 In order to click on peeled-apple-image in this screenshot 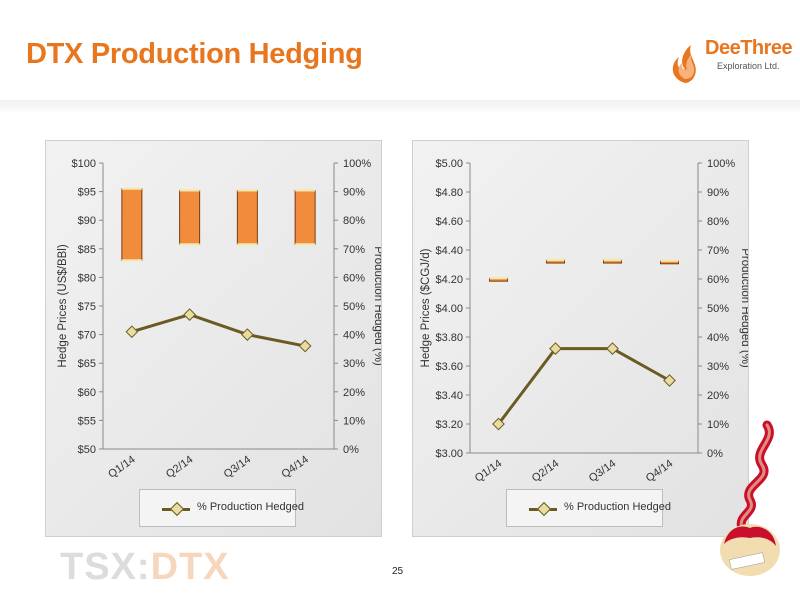, I will do `click(750, 498)`.